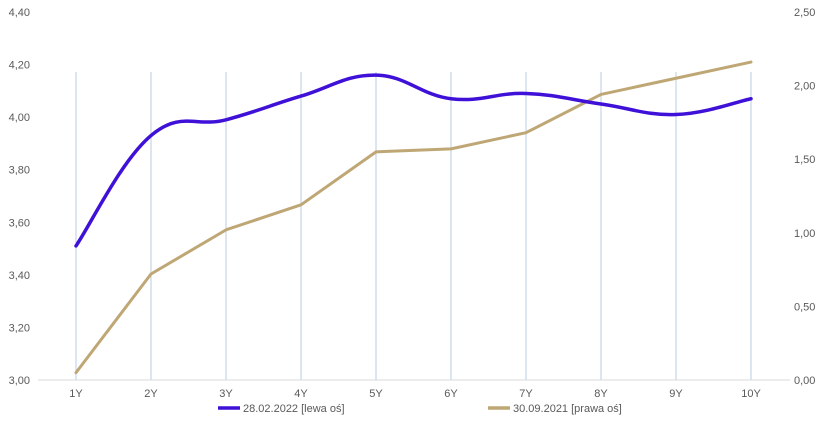 This screenshot has height=431, width=828. I want to click on x-tick-label: 5Y, so click(376, 394).